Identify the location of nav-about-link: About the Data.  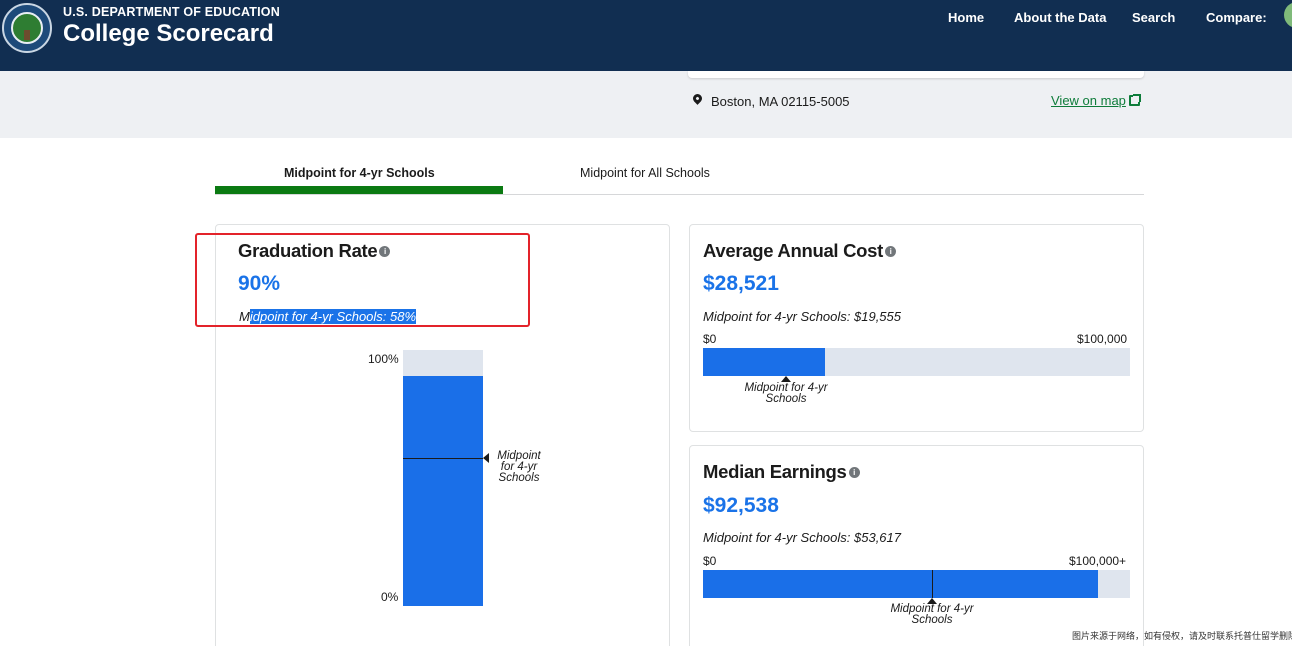
(1060, 17).